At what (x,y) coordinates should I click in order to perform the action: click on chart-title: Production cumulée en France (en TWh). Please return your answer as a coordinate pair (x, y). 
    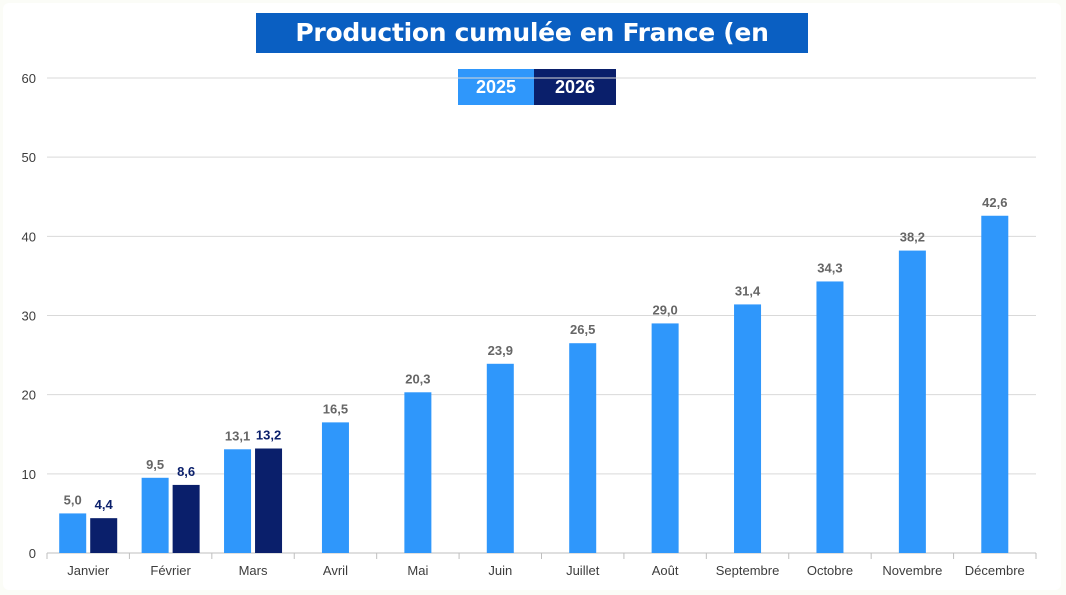
    Looking at the image, I should click on (532, 50).